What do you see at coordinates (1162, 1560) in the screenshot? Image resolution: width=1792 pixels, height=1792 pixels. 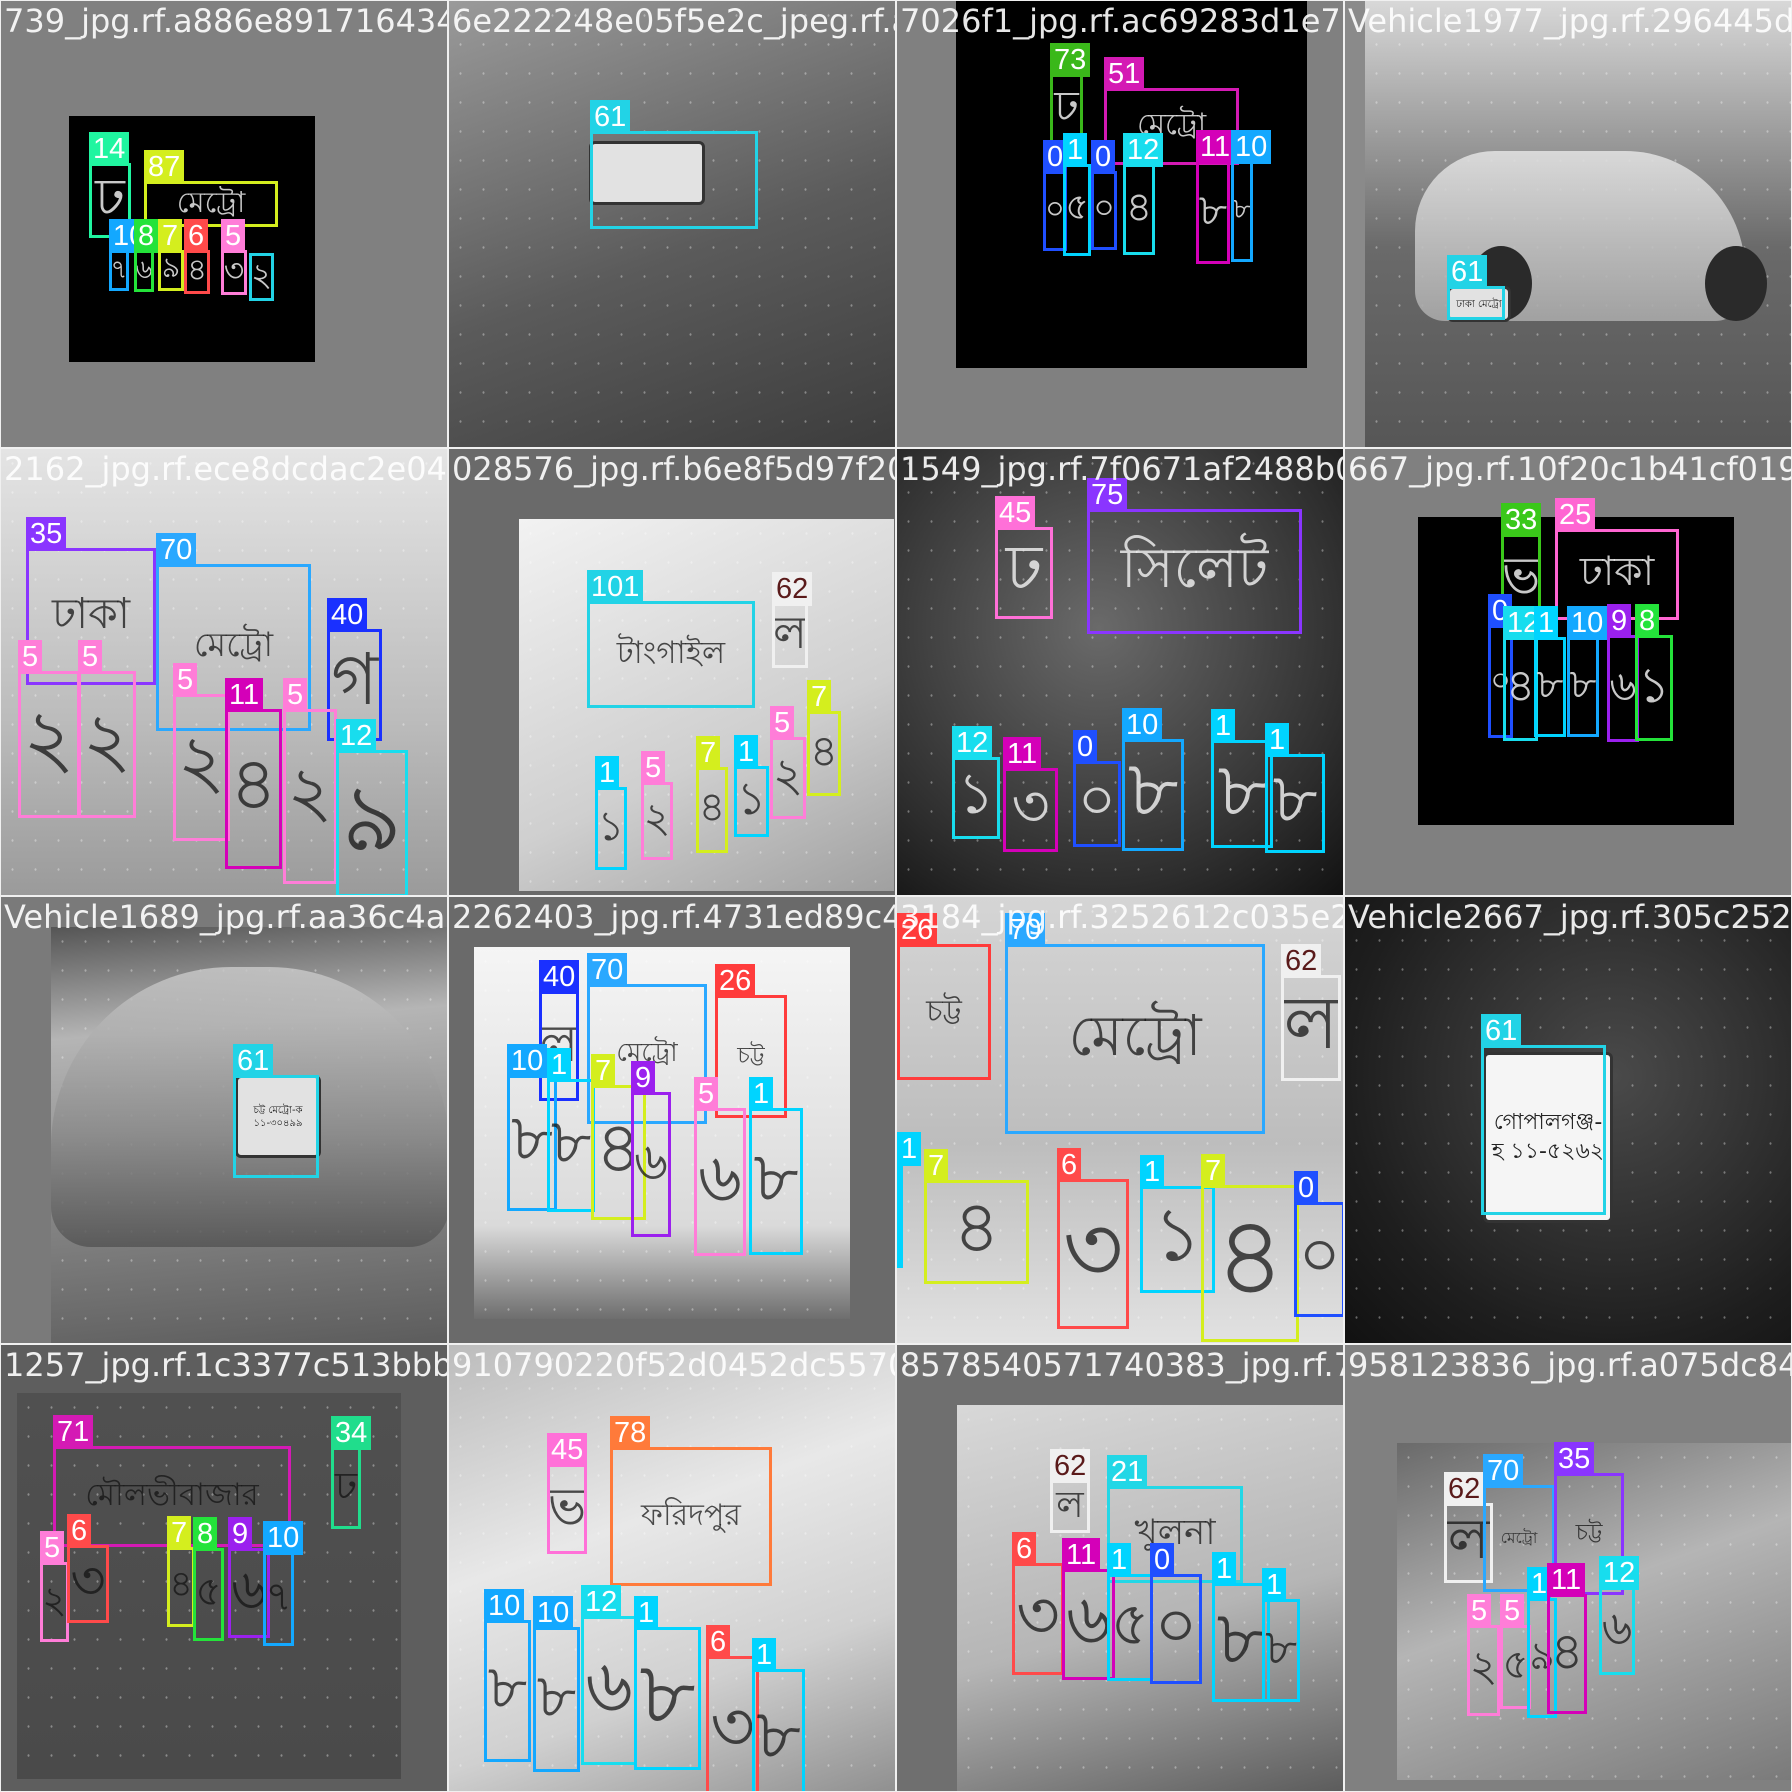 I see `class-label: 0` at bounding box center [1162, 1560].